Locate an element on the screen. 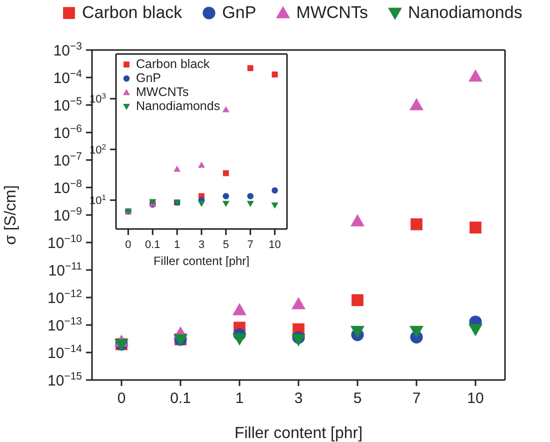  y-tick-label: 10$^{−13}$ is located at coordinates (65, 324).